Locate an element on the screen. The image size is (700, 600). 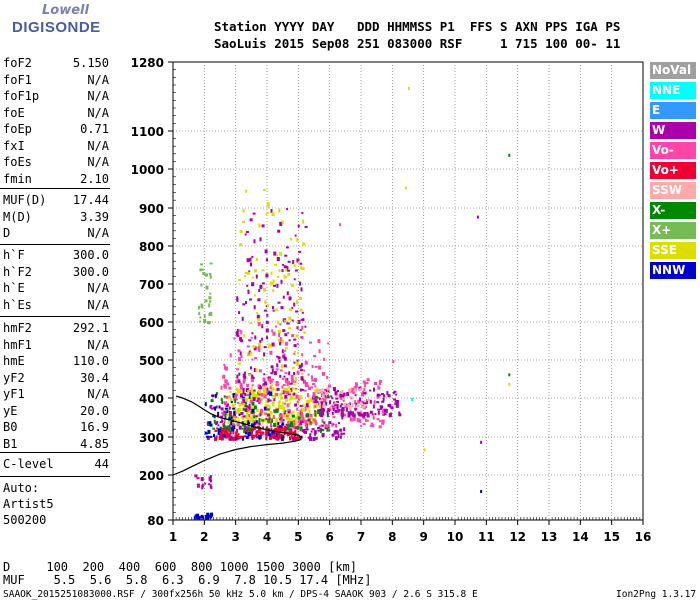
param-value: N/A is located at coordinates (98, 288).